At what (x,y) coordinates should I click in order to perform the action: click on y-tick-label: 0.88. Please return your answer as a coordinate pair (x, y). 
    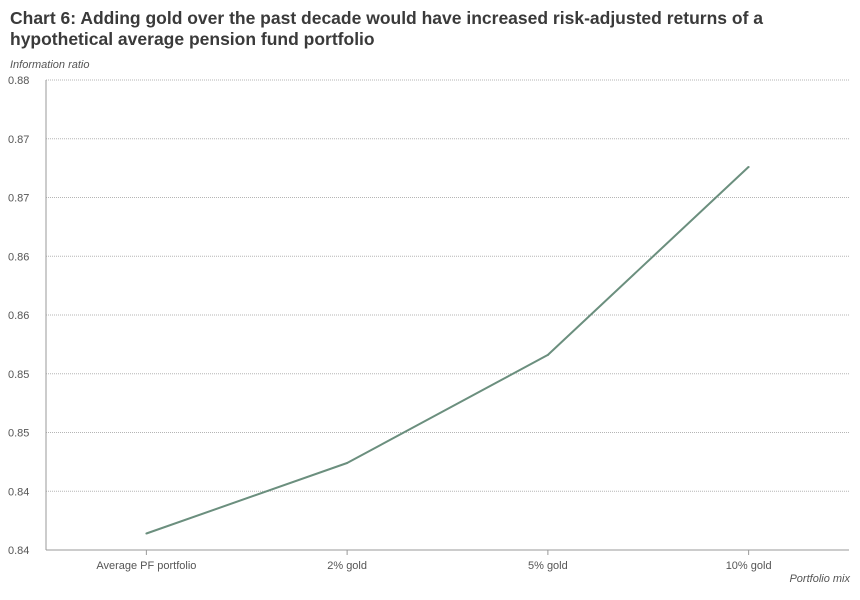
    Looking at the image, I should click on (18, 81).